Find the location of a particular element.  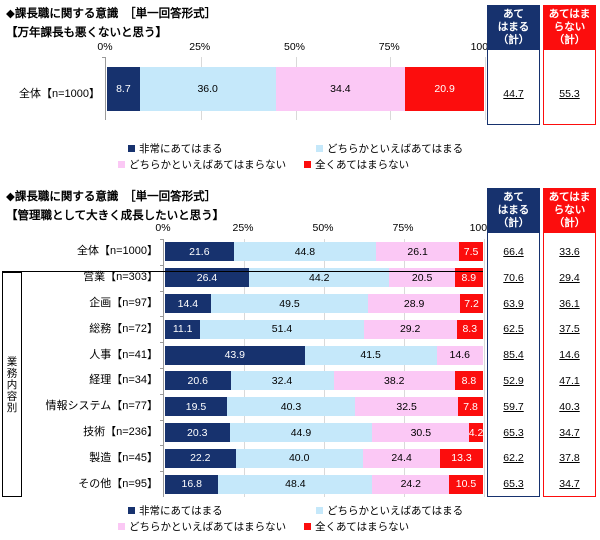

bar-segment: 20.6 is located at coordinates (198, 381).